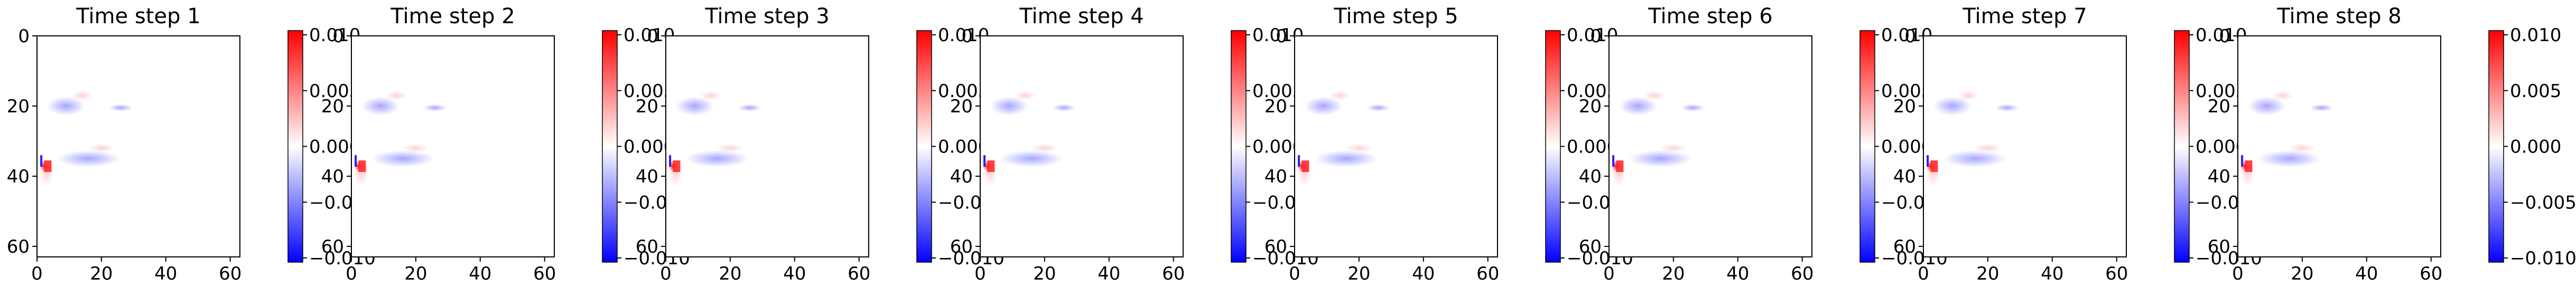 Image resolution: width=2576 pixels, height=297 pixels. What do you see at coordinates (138, 16) in the screenshot?
I see `panel-title: Time step 1` at bounding box center [138, 16].